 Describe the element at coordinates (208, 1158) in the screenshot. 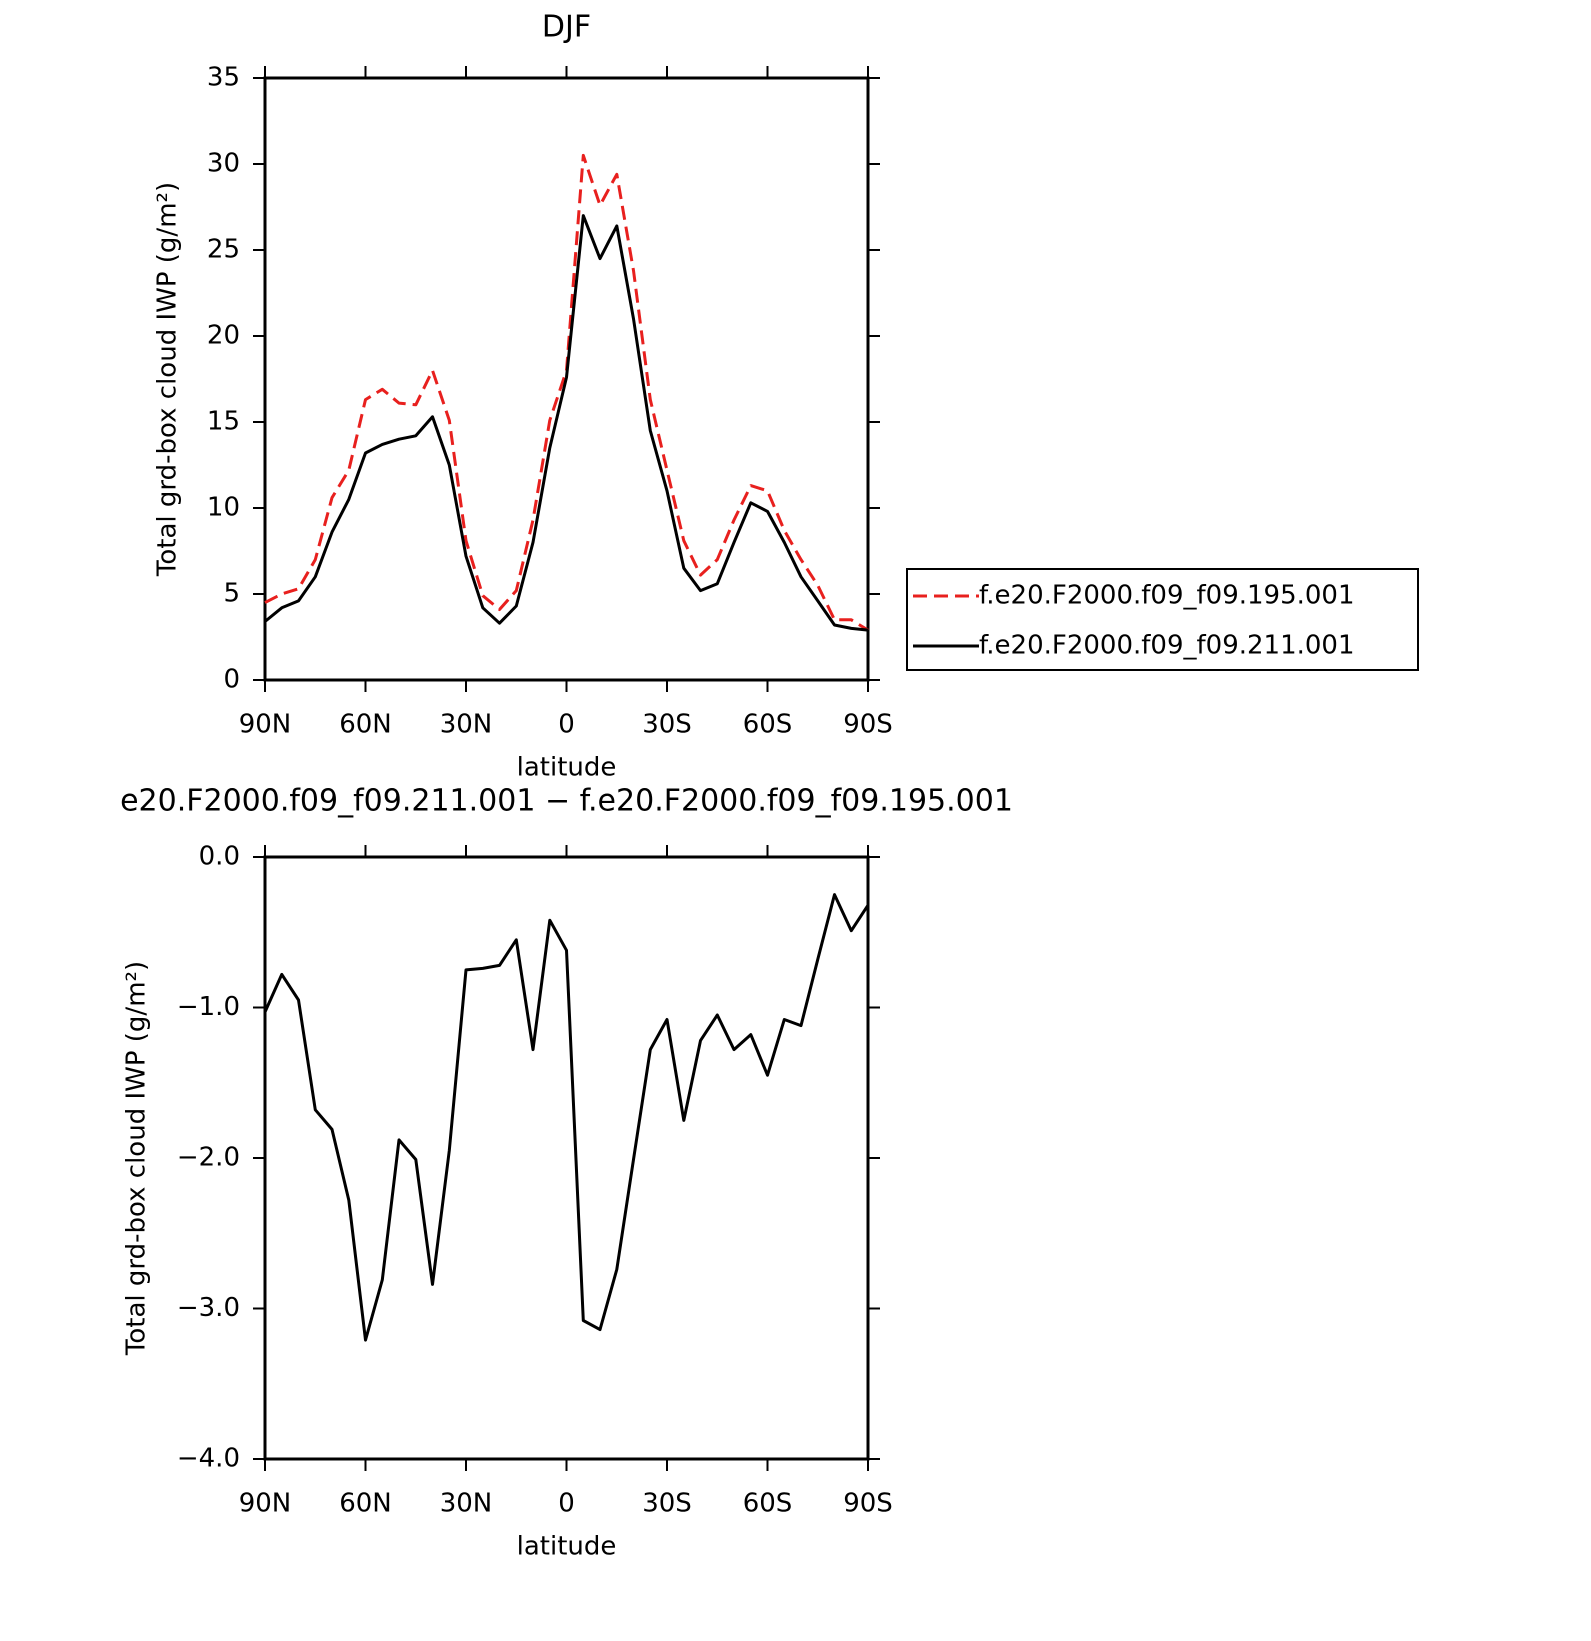

I see `y-tick-label: −2.0` at that location.